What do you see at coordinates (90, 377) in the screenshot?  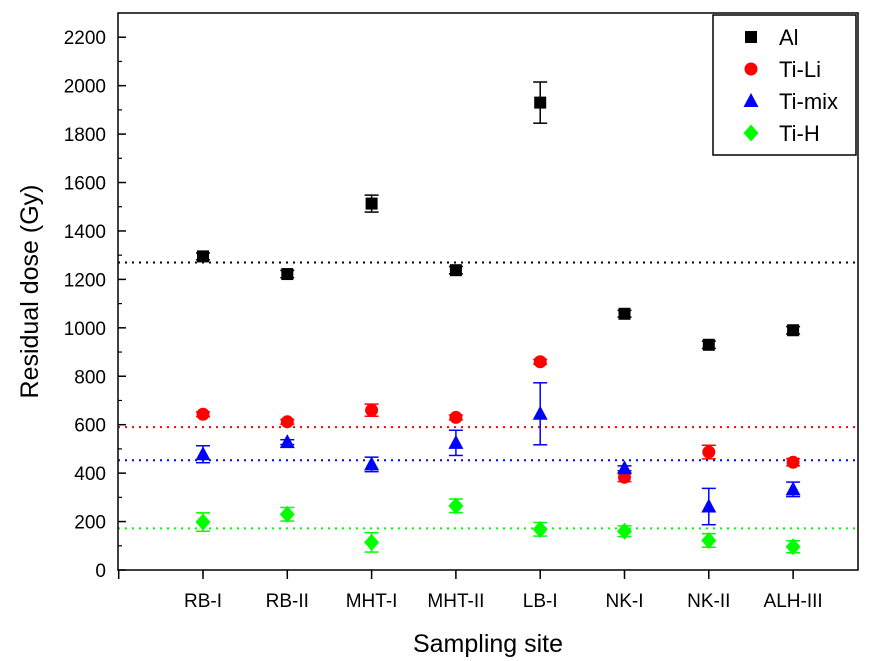 I see `y-tick-label: 800` at bounding box center [90, 377].